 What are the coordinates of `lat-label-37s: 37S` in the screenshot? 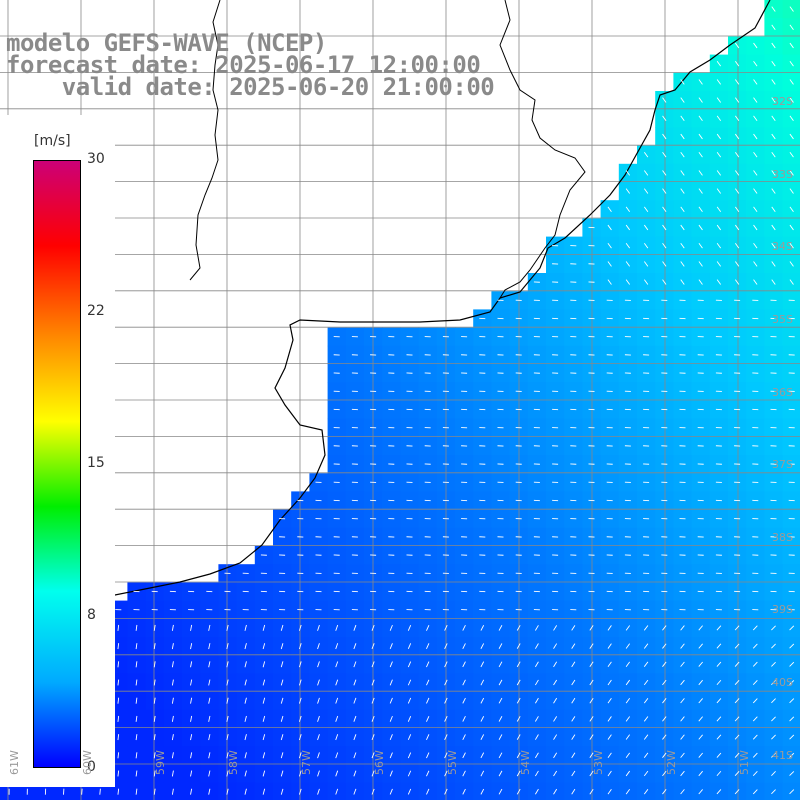 It's located at (782, 464).